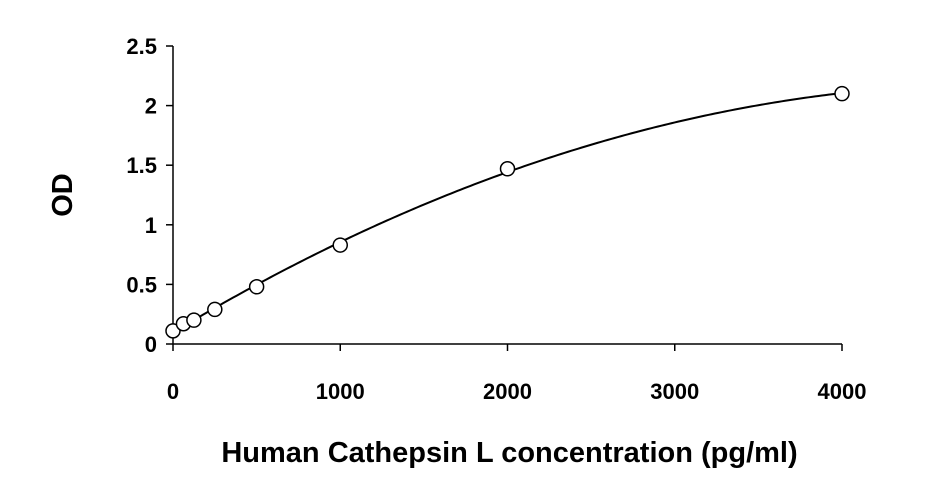 Image resolution: width=932 pixels, height=502 pixels. I want to click on x-tick-label: 4000, so click(842, 391).